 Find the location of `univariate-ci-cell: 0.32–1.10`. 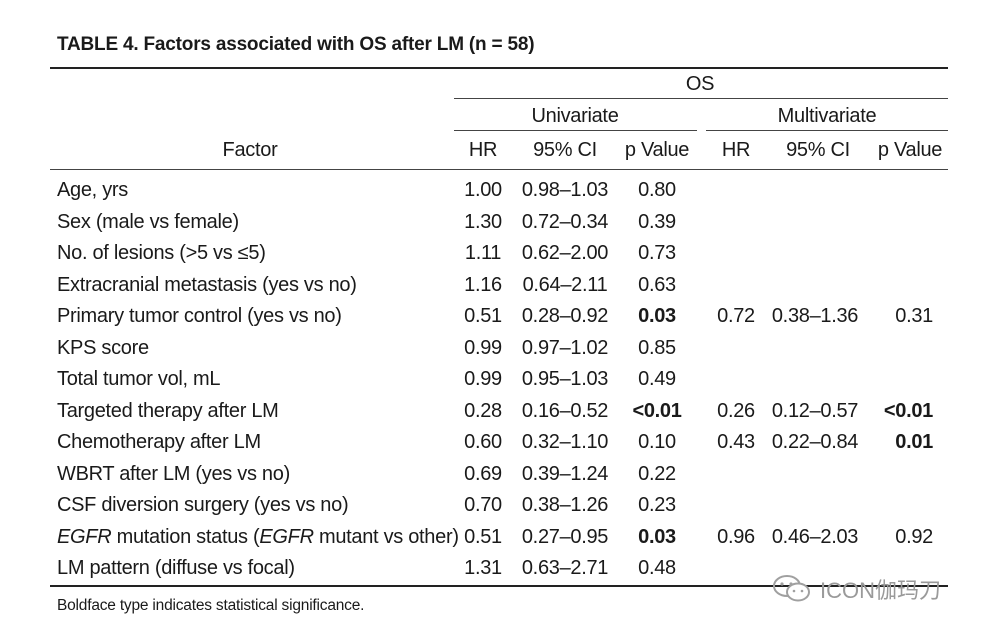

univariate-ci-cell: 0.32–1.10 is located at coordinates (565, 442).